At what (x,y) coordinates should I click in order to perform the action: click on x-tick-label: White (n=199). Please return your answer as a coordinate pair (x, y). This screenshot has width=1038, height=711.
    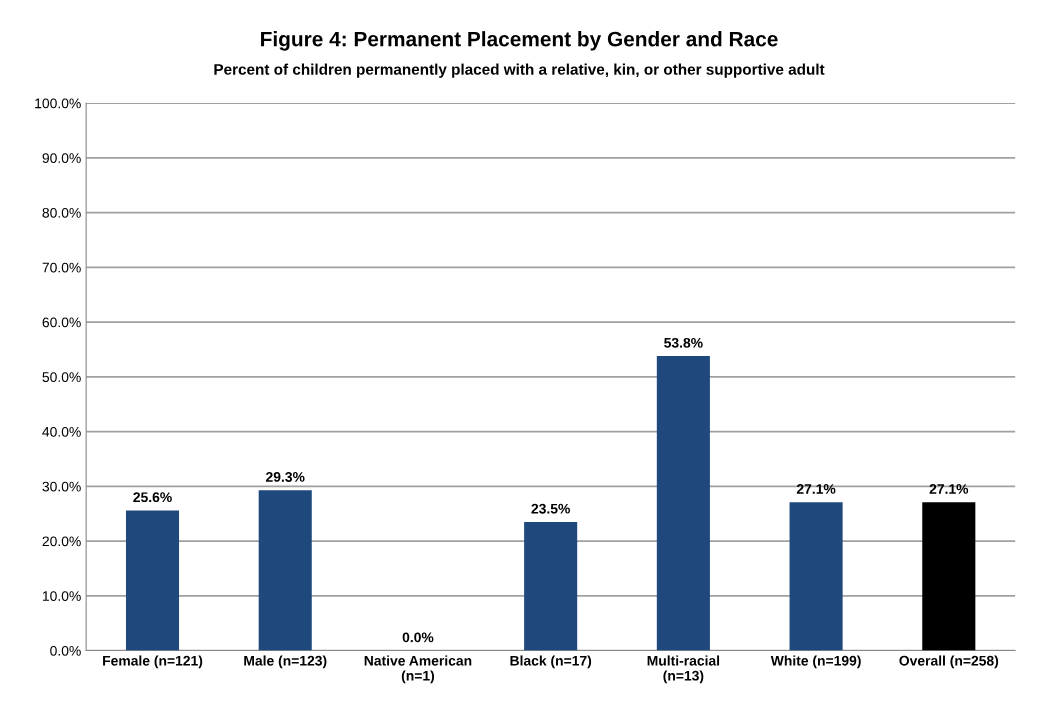
    Looking at the image, I should click on (815, 662).